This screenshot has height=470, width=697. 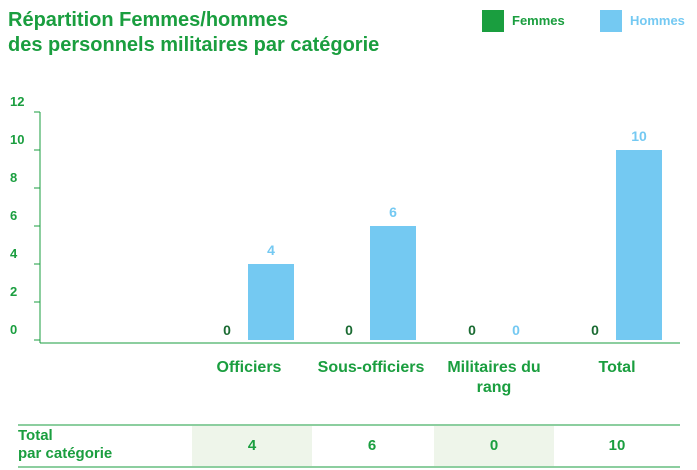 I want to click on table-cell: 10, so click(x=617, y=445).